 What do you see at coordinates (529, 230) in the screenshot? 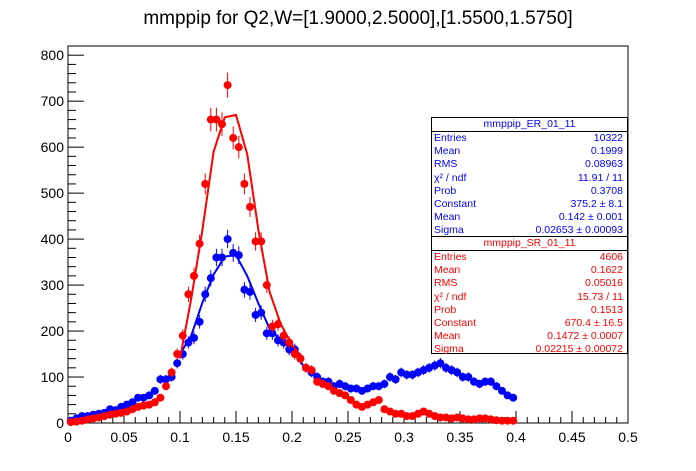
I see `stat-row: Sigma 0.02653 ± 0.00093` at bounding box center [529, 230].